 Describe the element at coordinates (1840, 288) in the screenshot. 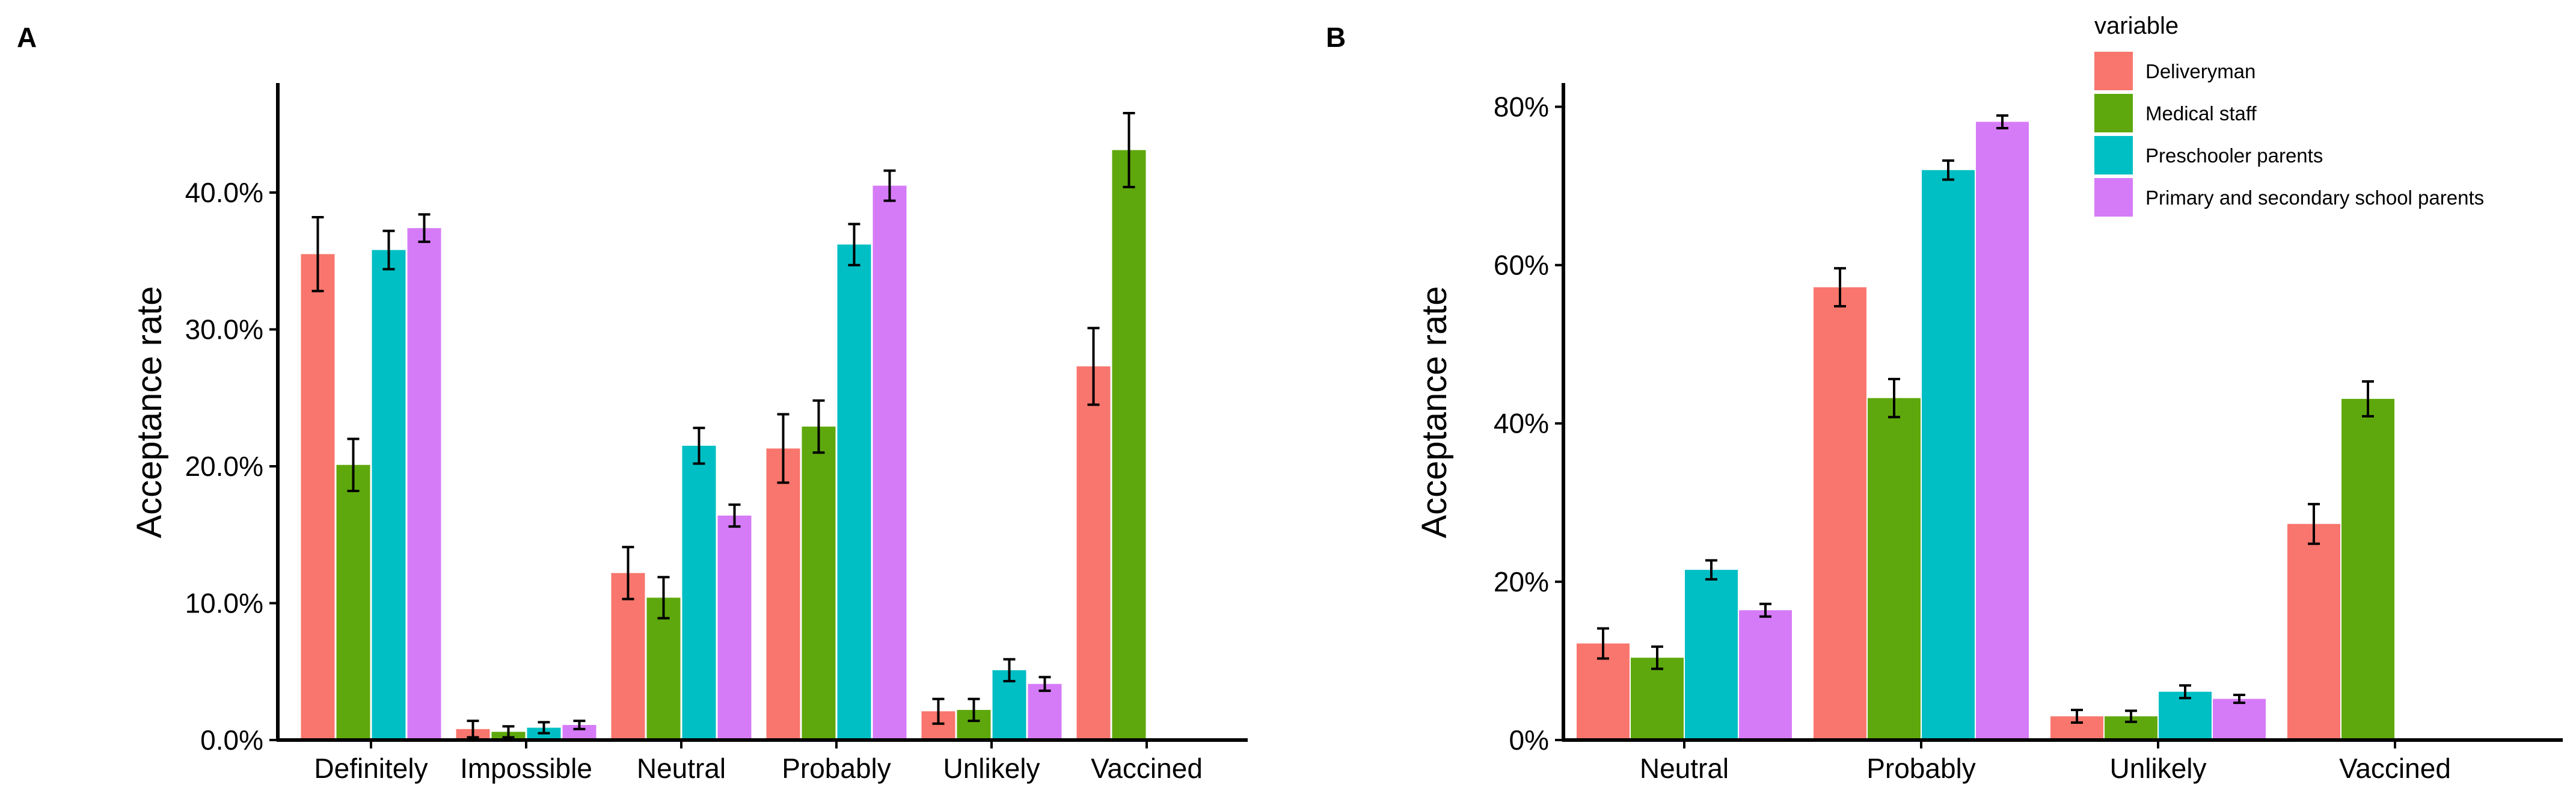

I see `panel-b-deliveryman-probably-error-bar` at that location.